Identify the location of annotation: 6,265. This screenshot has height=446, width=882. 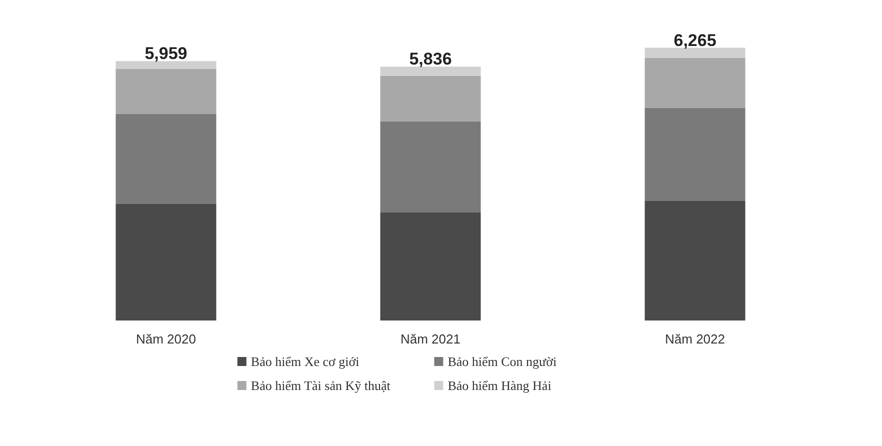
(695, 40).